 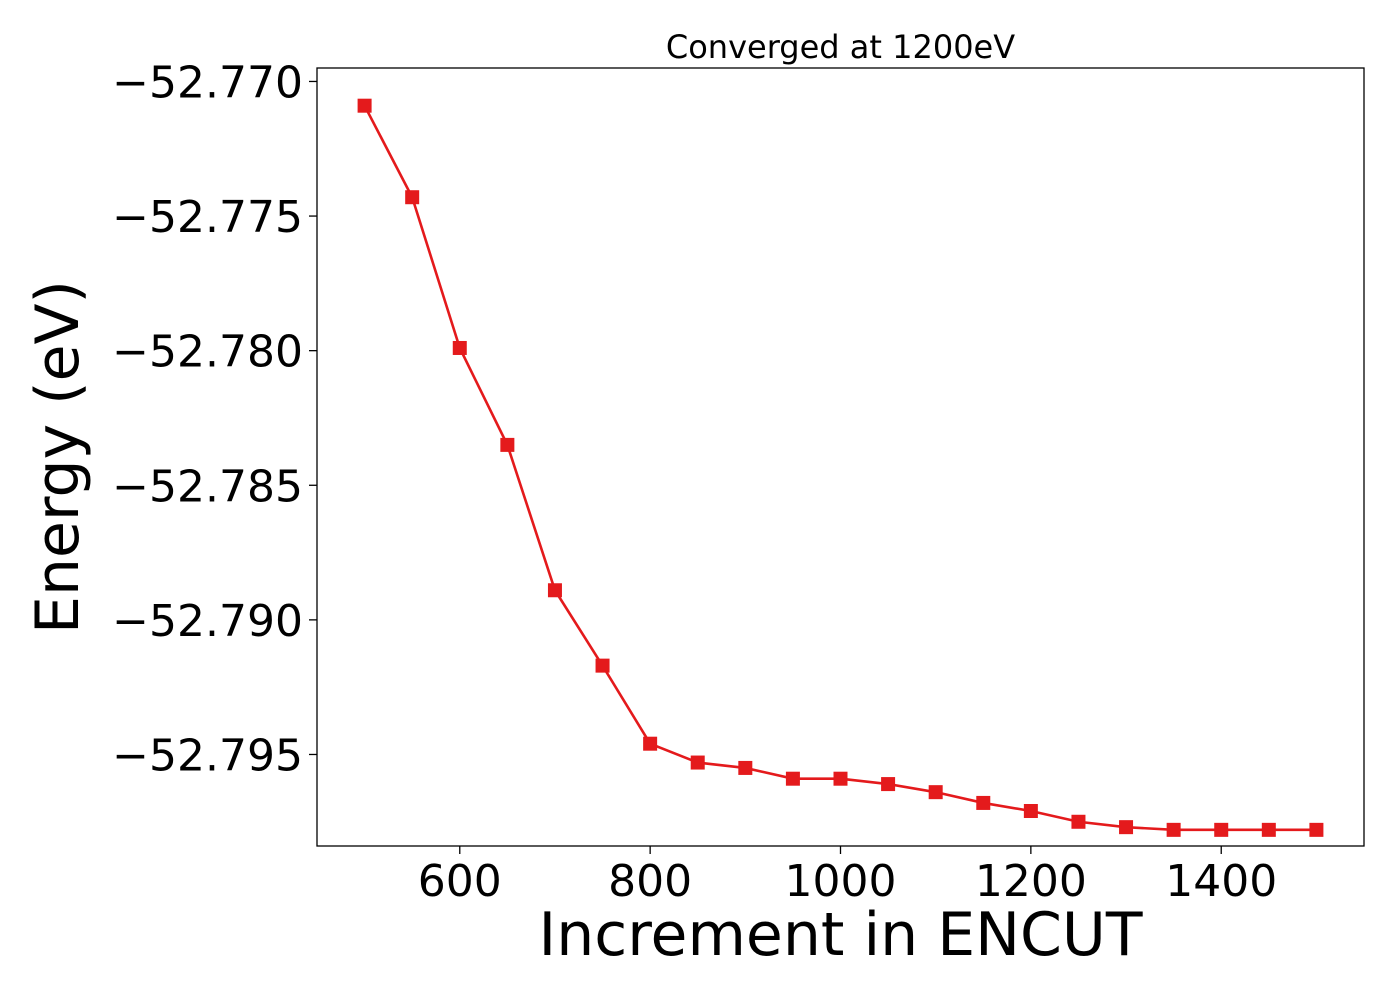 What do you see at coordinates (58, 457) in the screenshot?
I see `y-axis-label: Energy (eV)` at bounding box center [58, 457].